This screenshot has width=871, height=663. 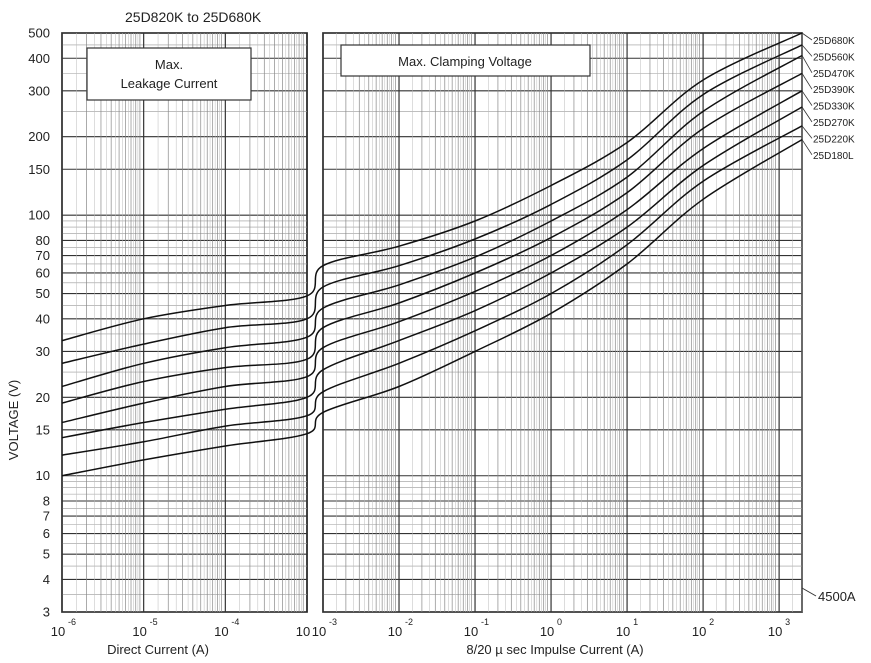 What do you see at coordinates (43, 293) in the screenshot?
I see `y-tick-label: 50` at bounding box center [43, 293].